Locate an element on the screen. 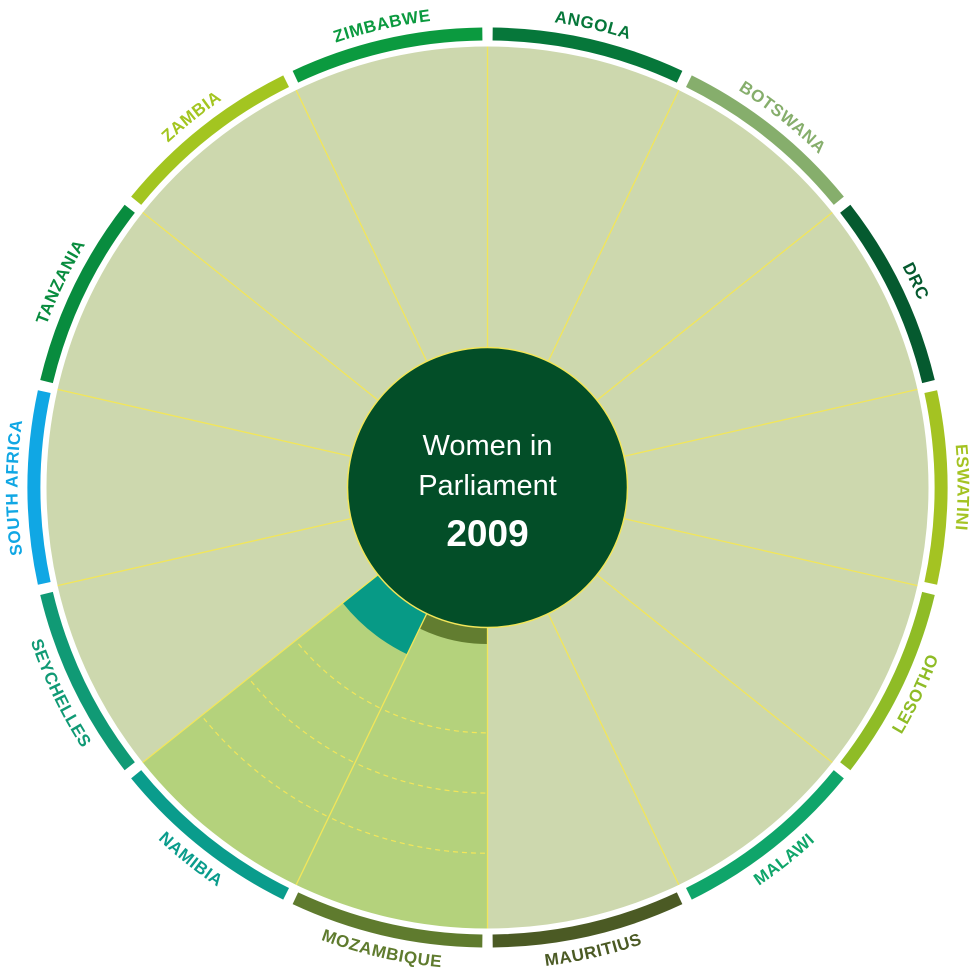 The width and height of the screenshot is (975, 975). center-title-line1: Women in is located at coordinates (487, 446).